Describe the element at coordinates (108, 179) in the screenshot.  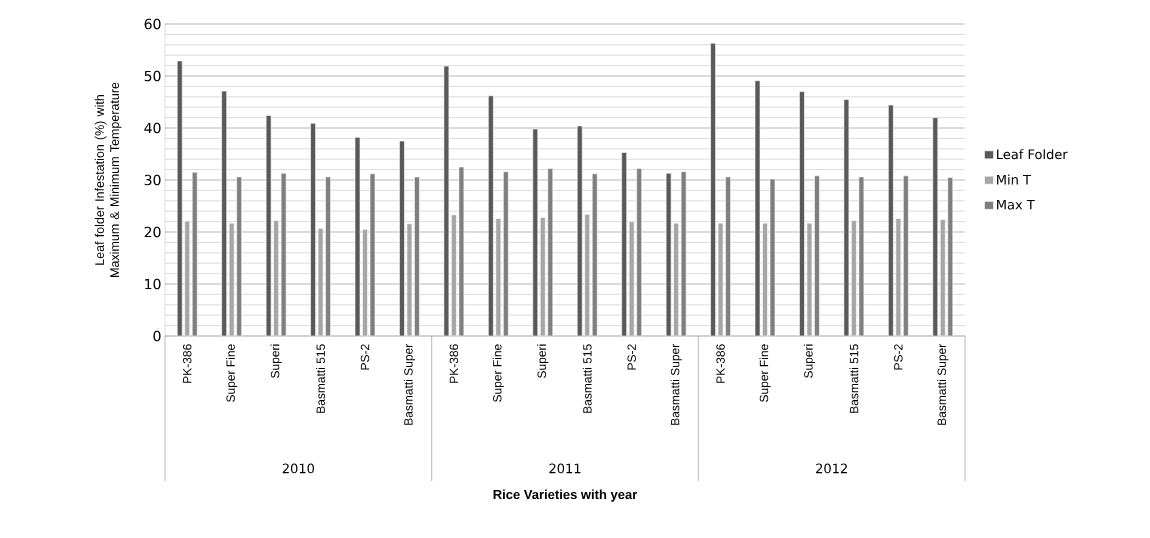
I see `y-axis-title: Leaf folder Infestation (%) with Maximum & Minimum Temperature` at that location.